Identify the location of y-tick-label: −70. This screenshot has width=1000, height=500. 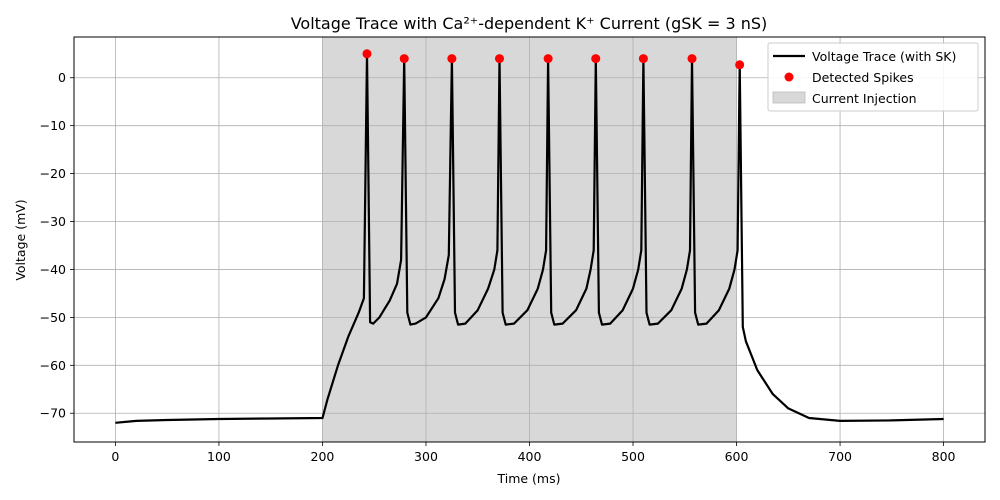
(53, 413).